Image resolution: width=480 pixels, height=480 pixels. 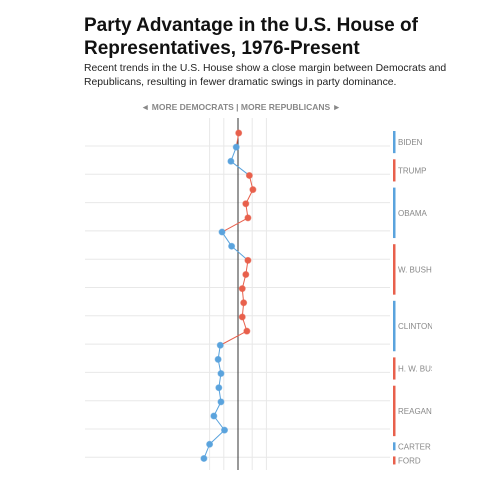 I want to click on direction-label: ◄ MORE DEMOCRATS | MORE REPUBLICANS ►, so click(x=241, y=107).